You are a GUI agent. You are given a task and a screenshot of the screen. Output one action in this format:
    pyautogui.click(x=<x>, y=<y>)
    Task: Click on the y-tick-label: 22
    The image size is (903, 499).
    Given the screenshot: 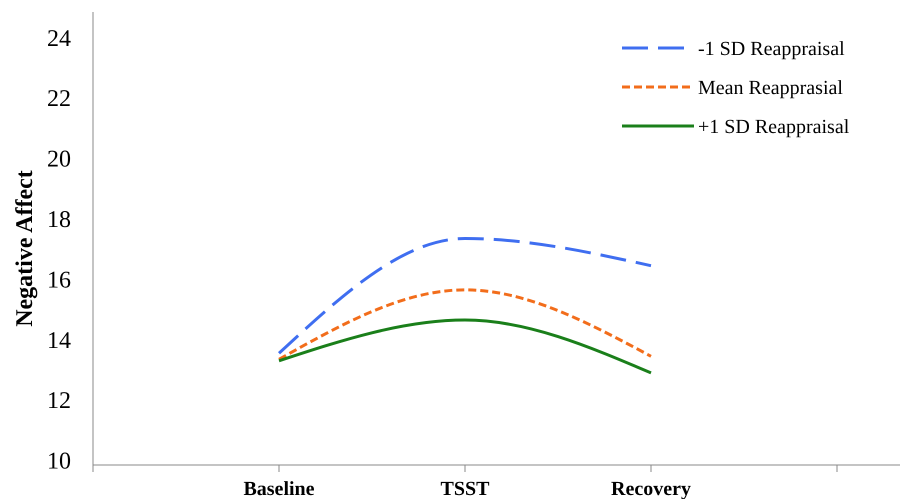 What is the action you would take?
    pyautogui.click(x=59, y=99)
    